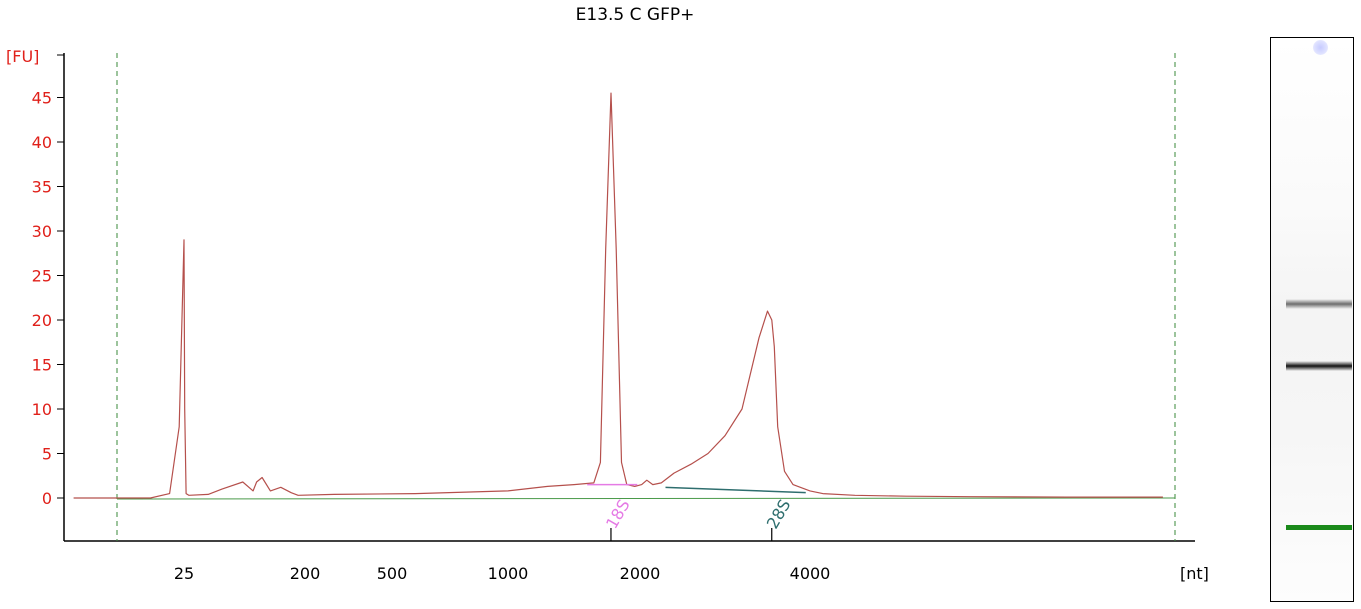 The image size is (1361, 609). What do you see at coordinates (42, 142) in the screenshot?
I see `y-tick-label: 40` at bounding box center [42, 142].